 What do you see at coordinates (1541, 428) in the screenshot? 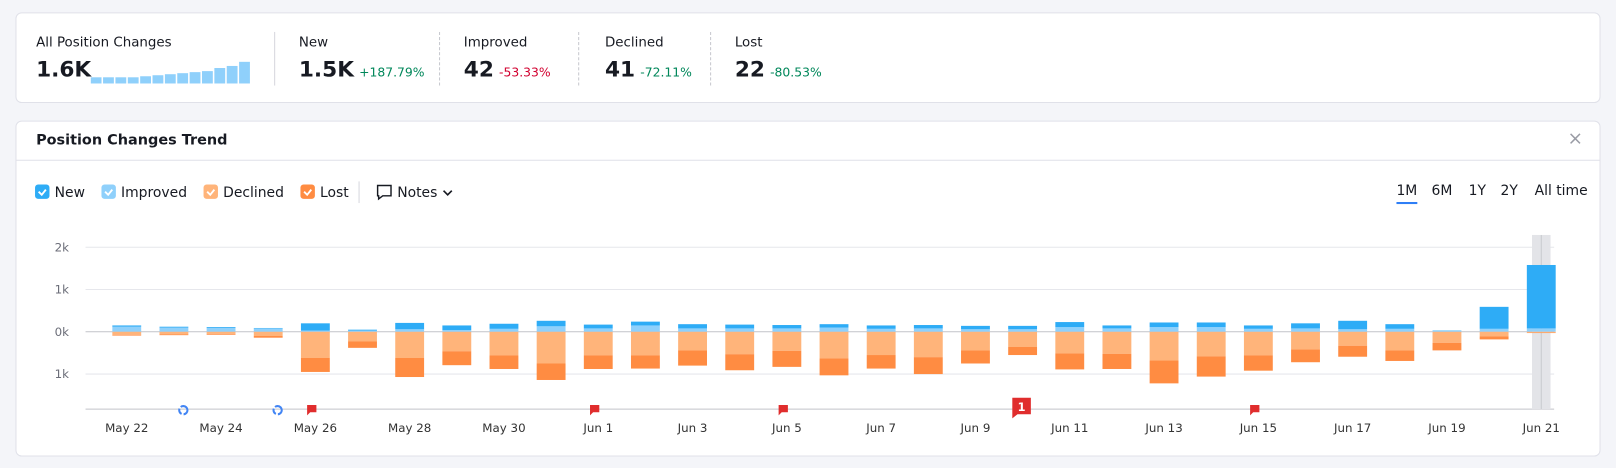
I see `x-tick-label: Jun 21` at bounding box center [1541, 428].